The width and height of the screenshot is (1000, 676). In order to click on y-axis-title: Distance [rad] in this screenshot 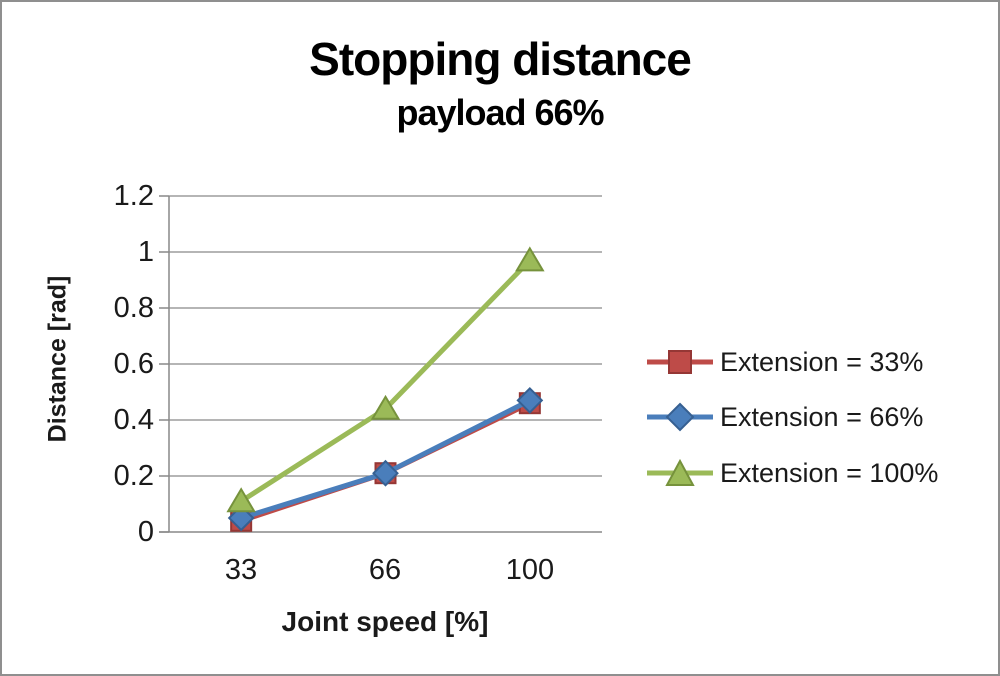, I will do `click(57, 359)`.